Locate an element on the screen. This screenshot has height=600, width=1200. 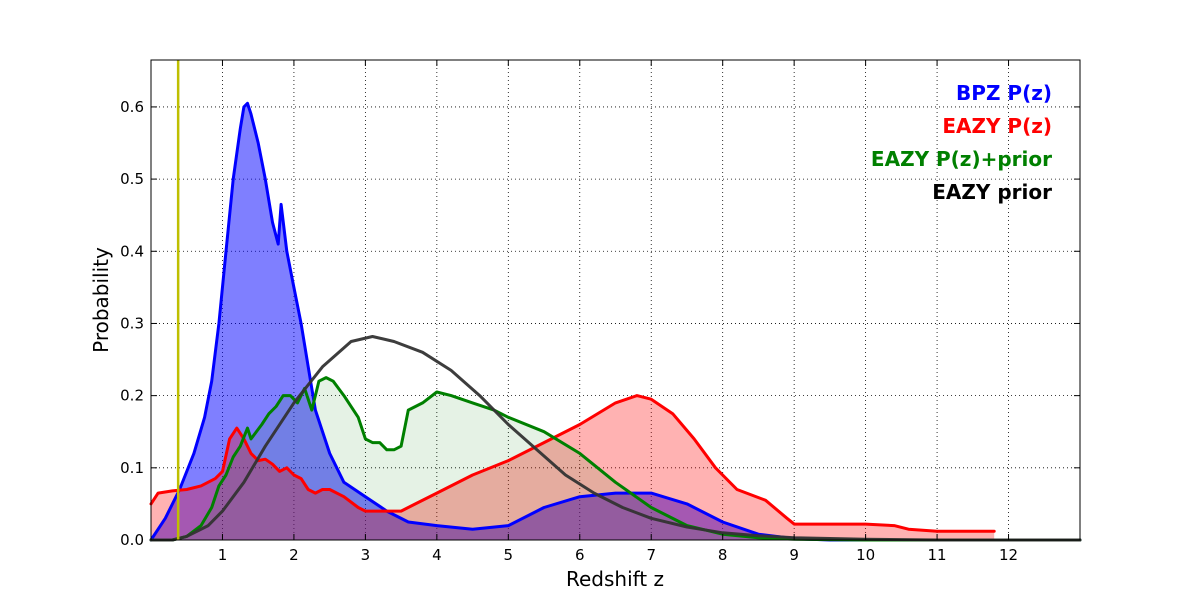
y-tick-label: 0.3 is located at coordinates (132, 323).